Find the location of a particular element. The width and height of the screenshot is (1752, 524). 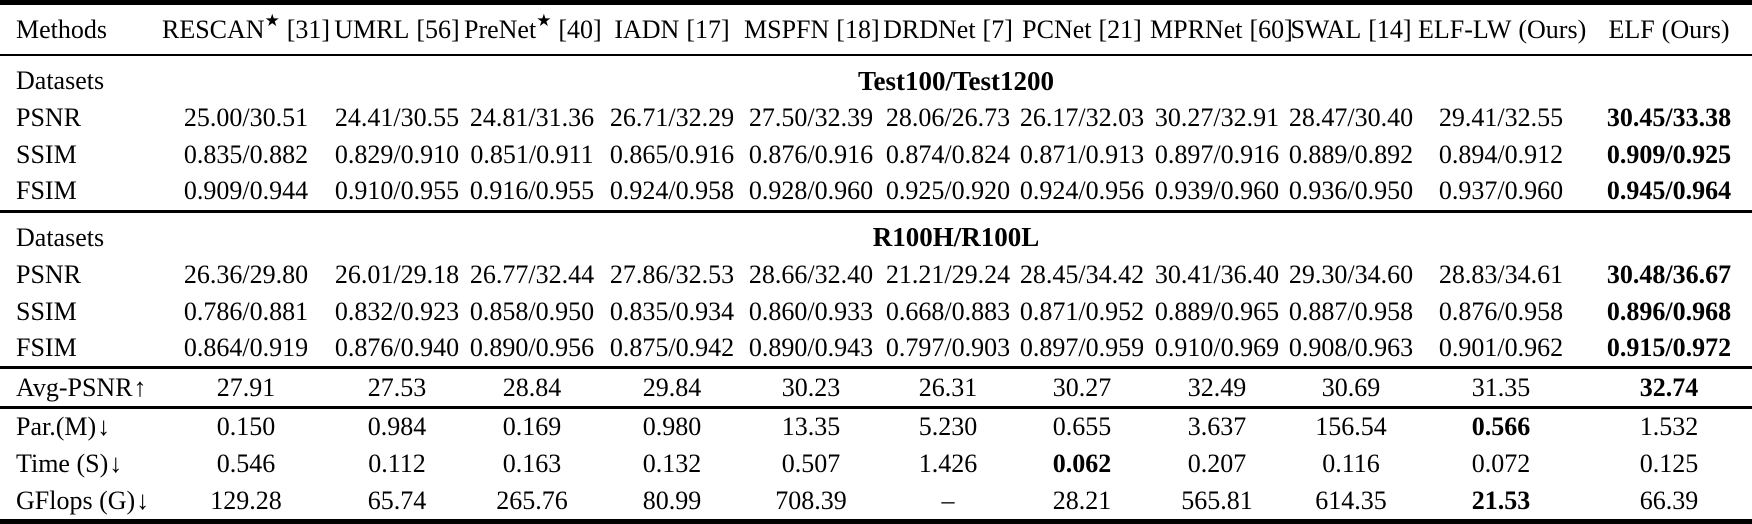

value-cell: 0.928/0.960 is located at coordinates (811, 191).